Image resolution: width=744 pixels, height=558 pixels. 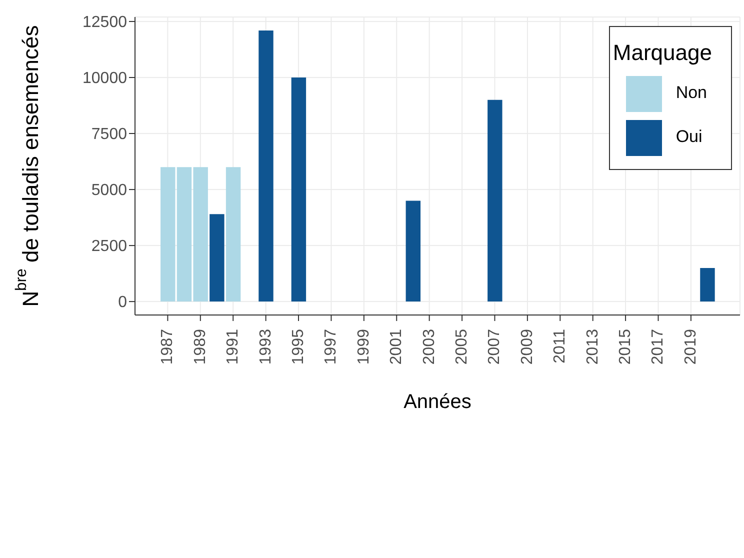 What do you see at coordinates (331, 346) in the screenshot?
I see `x-tick-label: 1997` at bounding box center [331, 346].